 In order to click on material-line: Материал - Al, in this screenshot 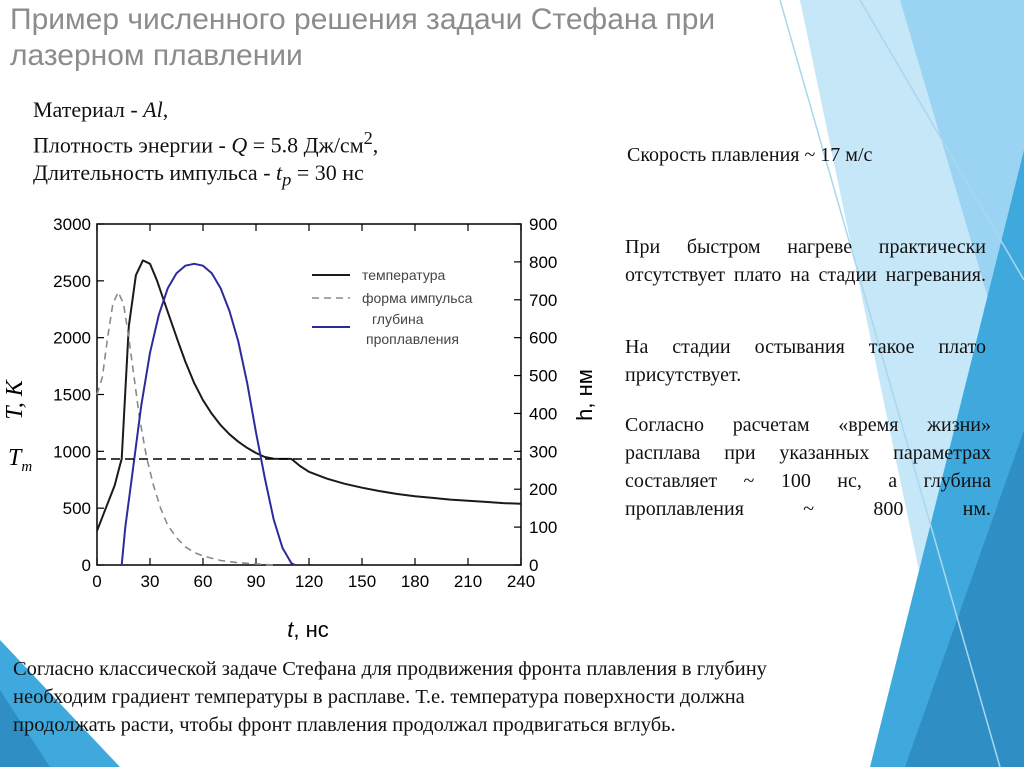, I will do `click(101, 109)`.